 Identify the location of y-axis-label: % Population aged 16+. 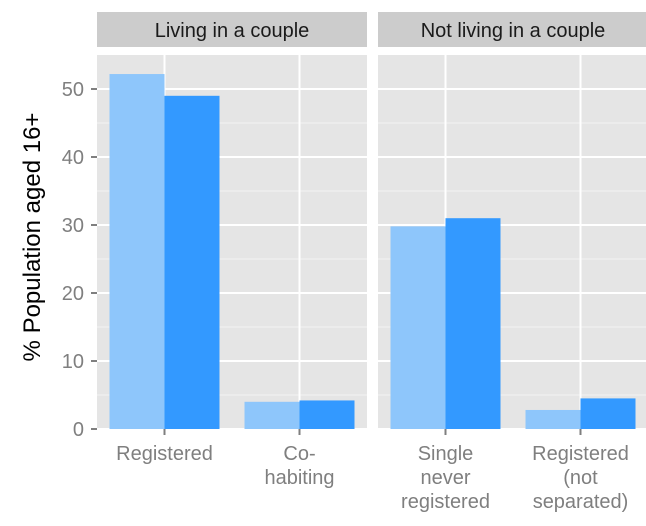
(32, 237).